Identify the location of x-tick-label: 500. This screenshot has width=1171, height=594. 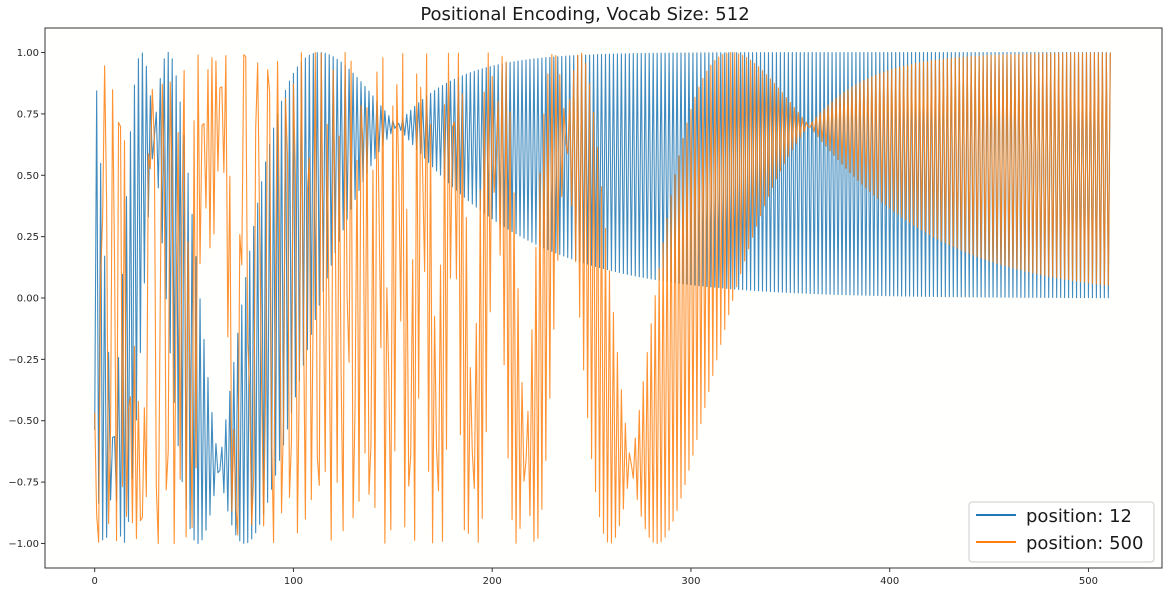
(1088, 581).